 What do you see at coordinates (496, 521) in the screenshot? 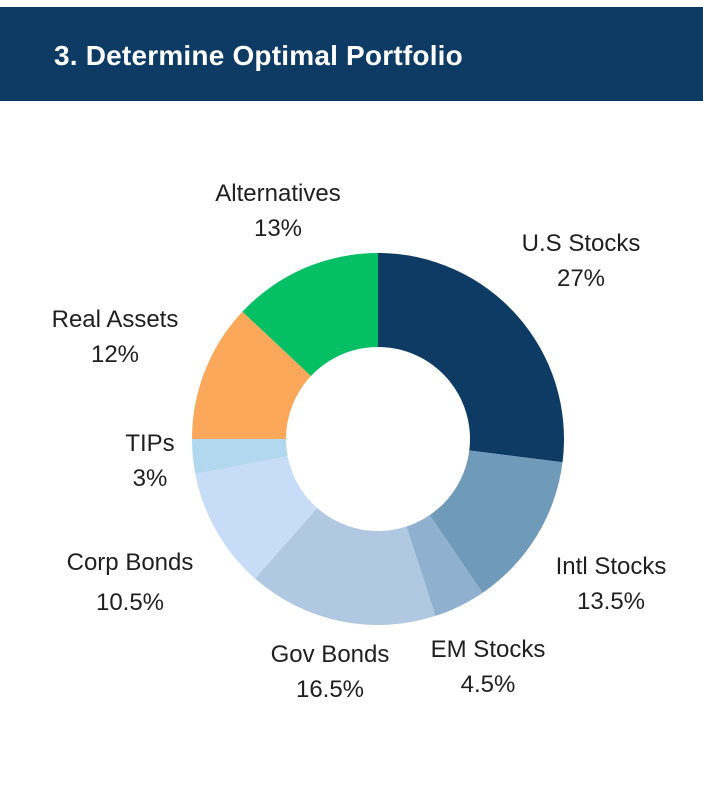
I see `slice-intl-stocks` at bounding box center [496, 521].